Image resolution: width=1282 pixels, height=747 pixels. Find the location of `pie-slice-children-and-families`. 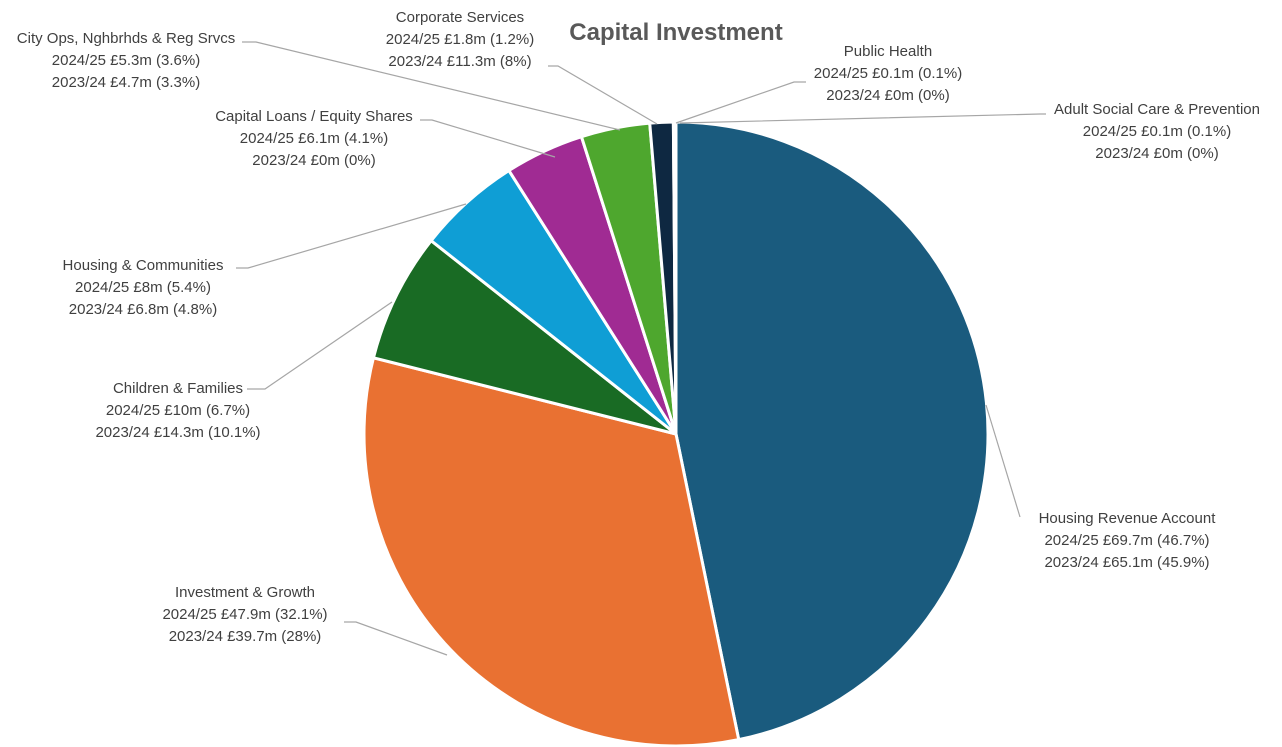

pie-slice-children-and-families is located at coordinates (524, 337).